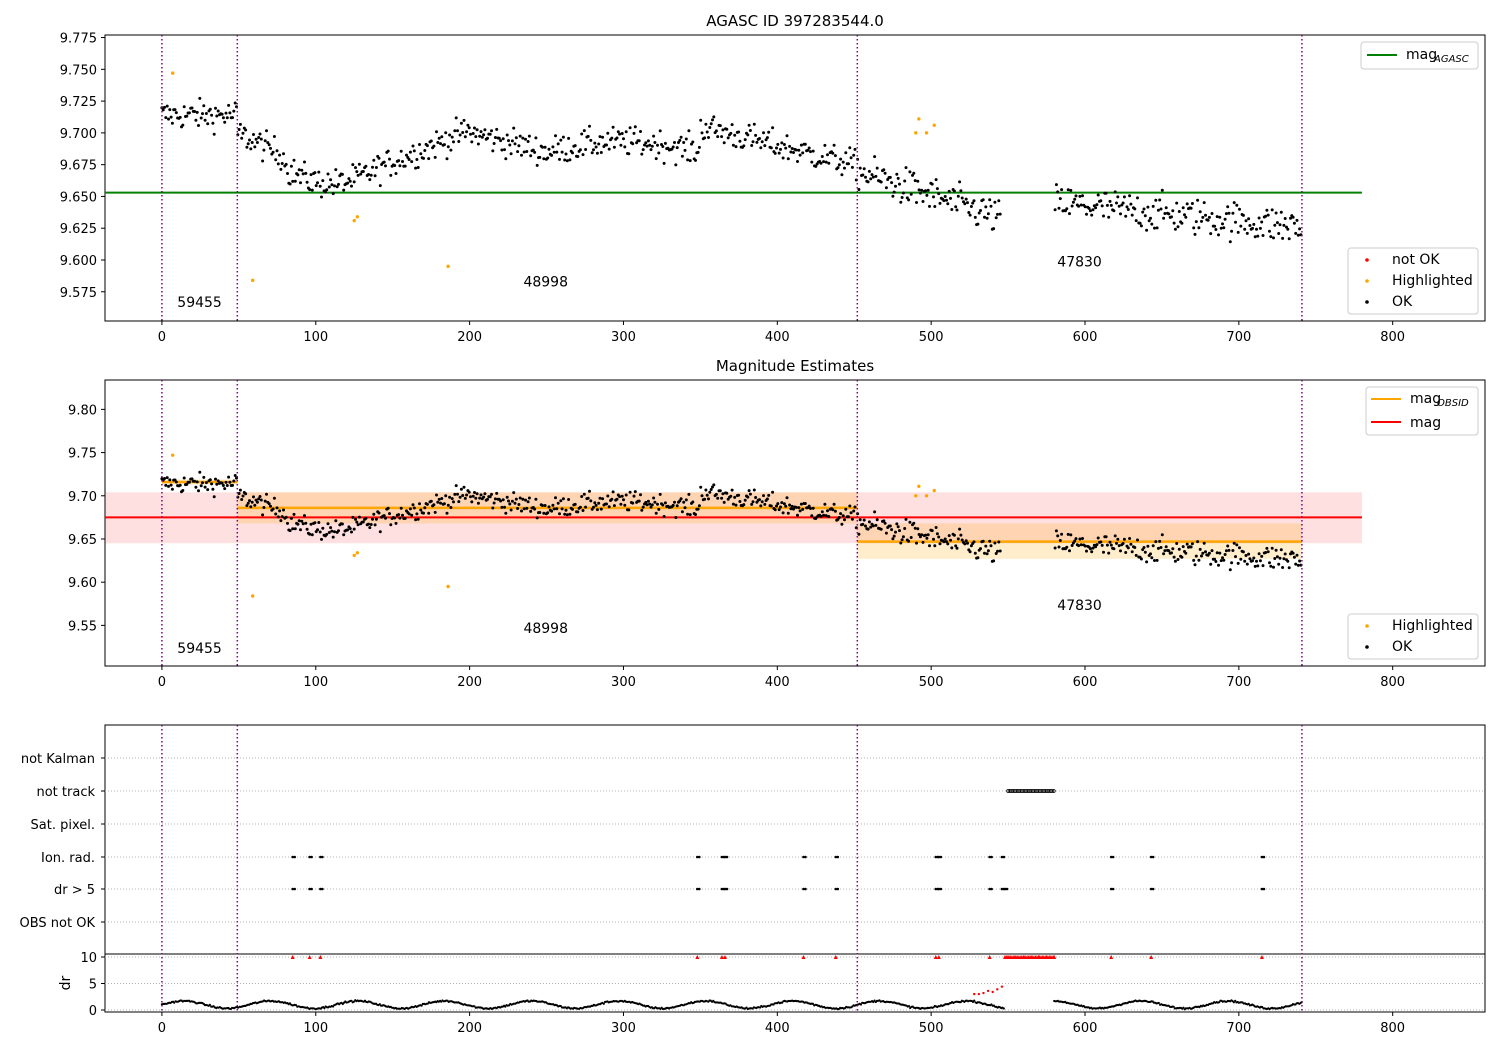 This screenshot has width=1500, height=1050. What do you see at coordinates (1053, 791) in the screenshot?
I see `not-track-flag` at bounding box center [1053, 791].